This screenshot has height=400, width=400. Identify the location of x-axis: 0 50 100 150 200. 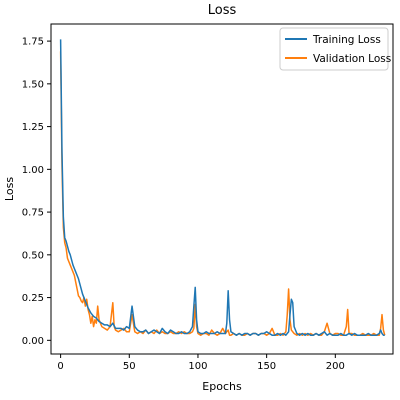
(201, 363).